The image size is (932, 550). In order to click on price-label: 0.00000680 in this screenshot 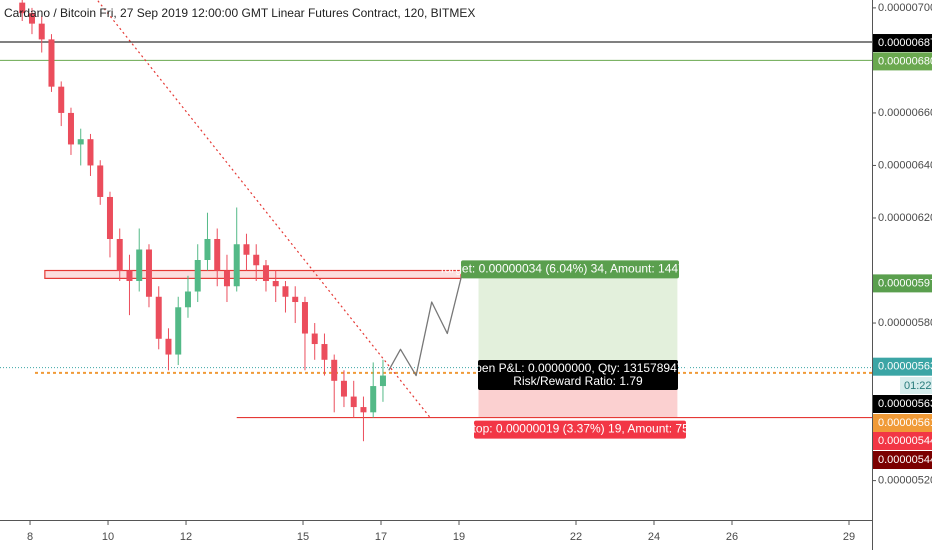, I will do `click(905, 61)`.